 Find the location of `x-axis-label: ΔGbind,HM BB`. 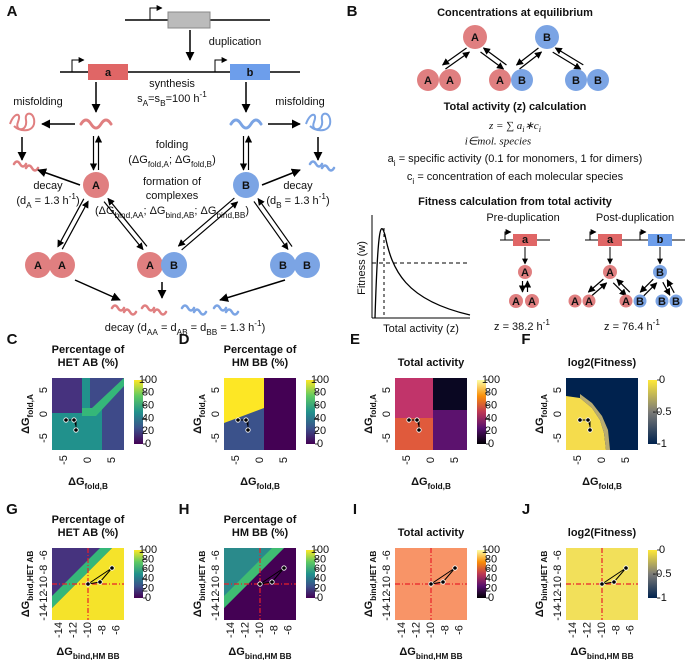

x-axis-label: ΔGbind,HM BB is located at coordinates (430, 653).